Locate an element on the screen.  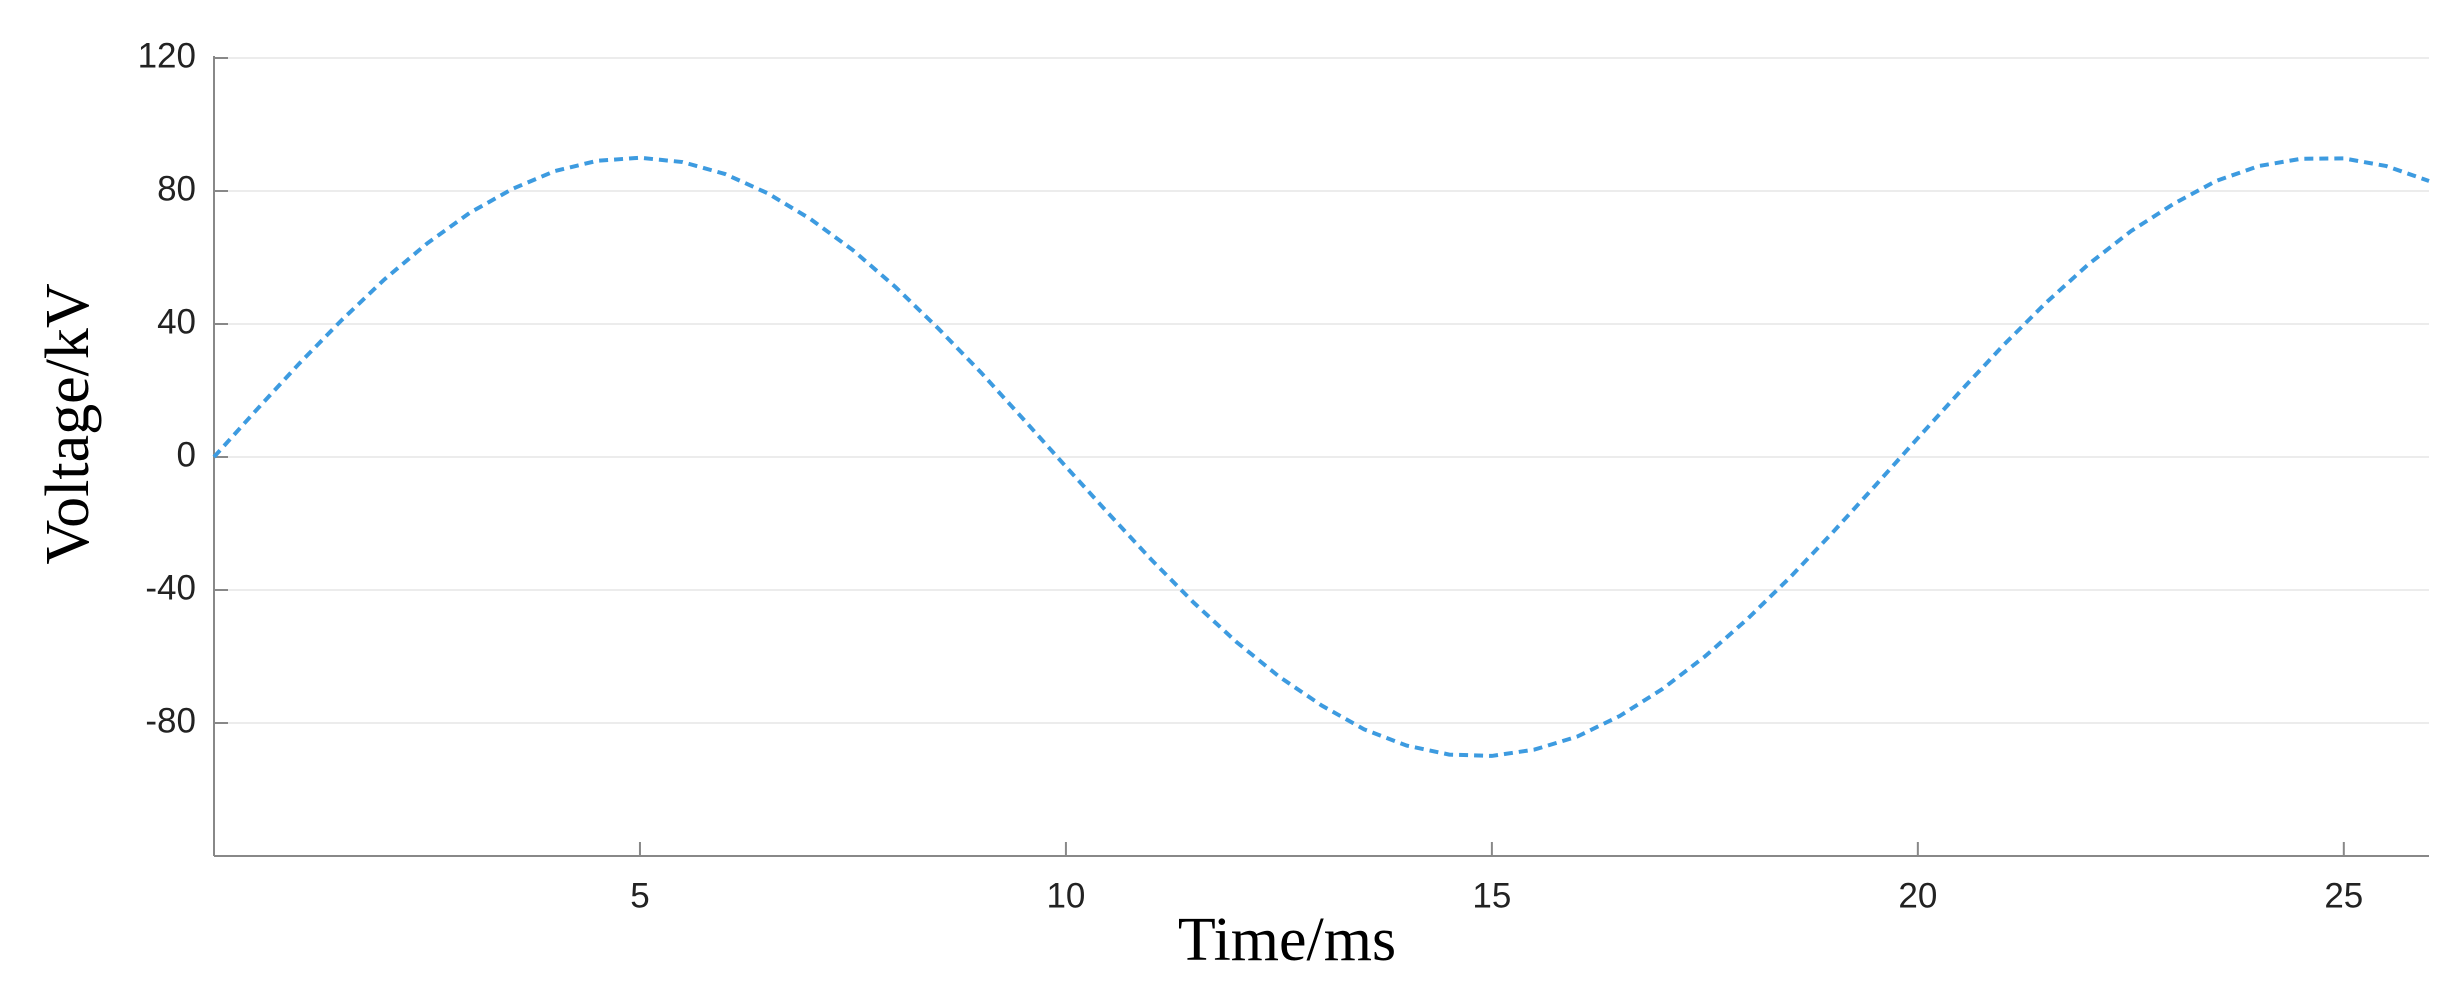
y-tick-label: 40 is located at coordinates (176, 321).